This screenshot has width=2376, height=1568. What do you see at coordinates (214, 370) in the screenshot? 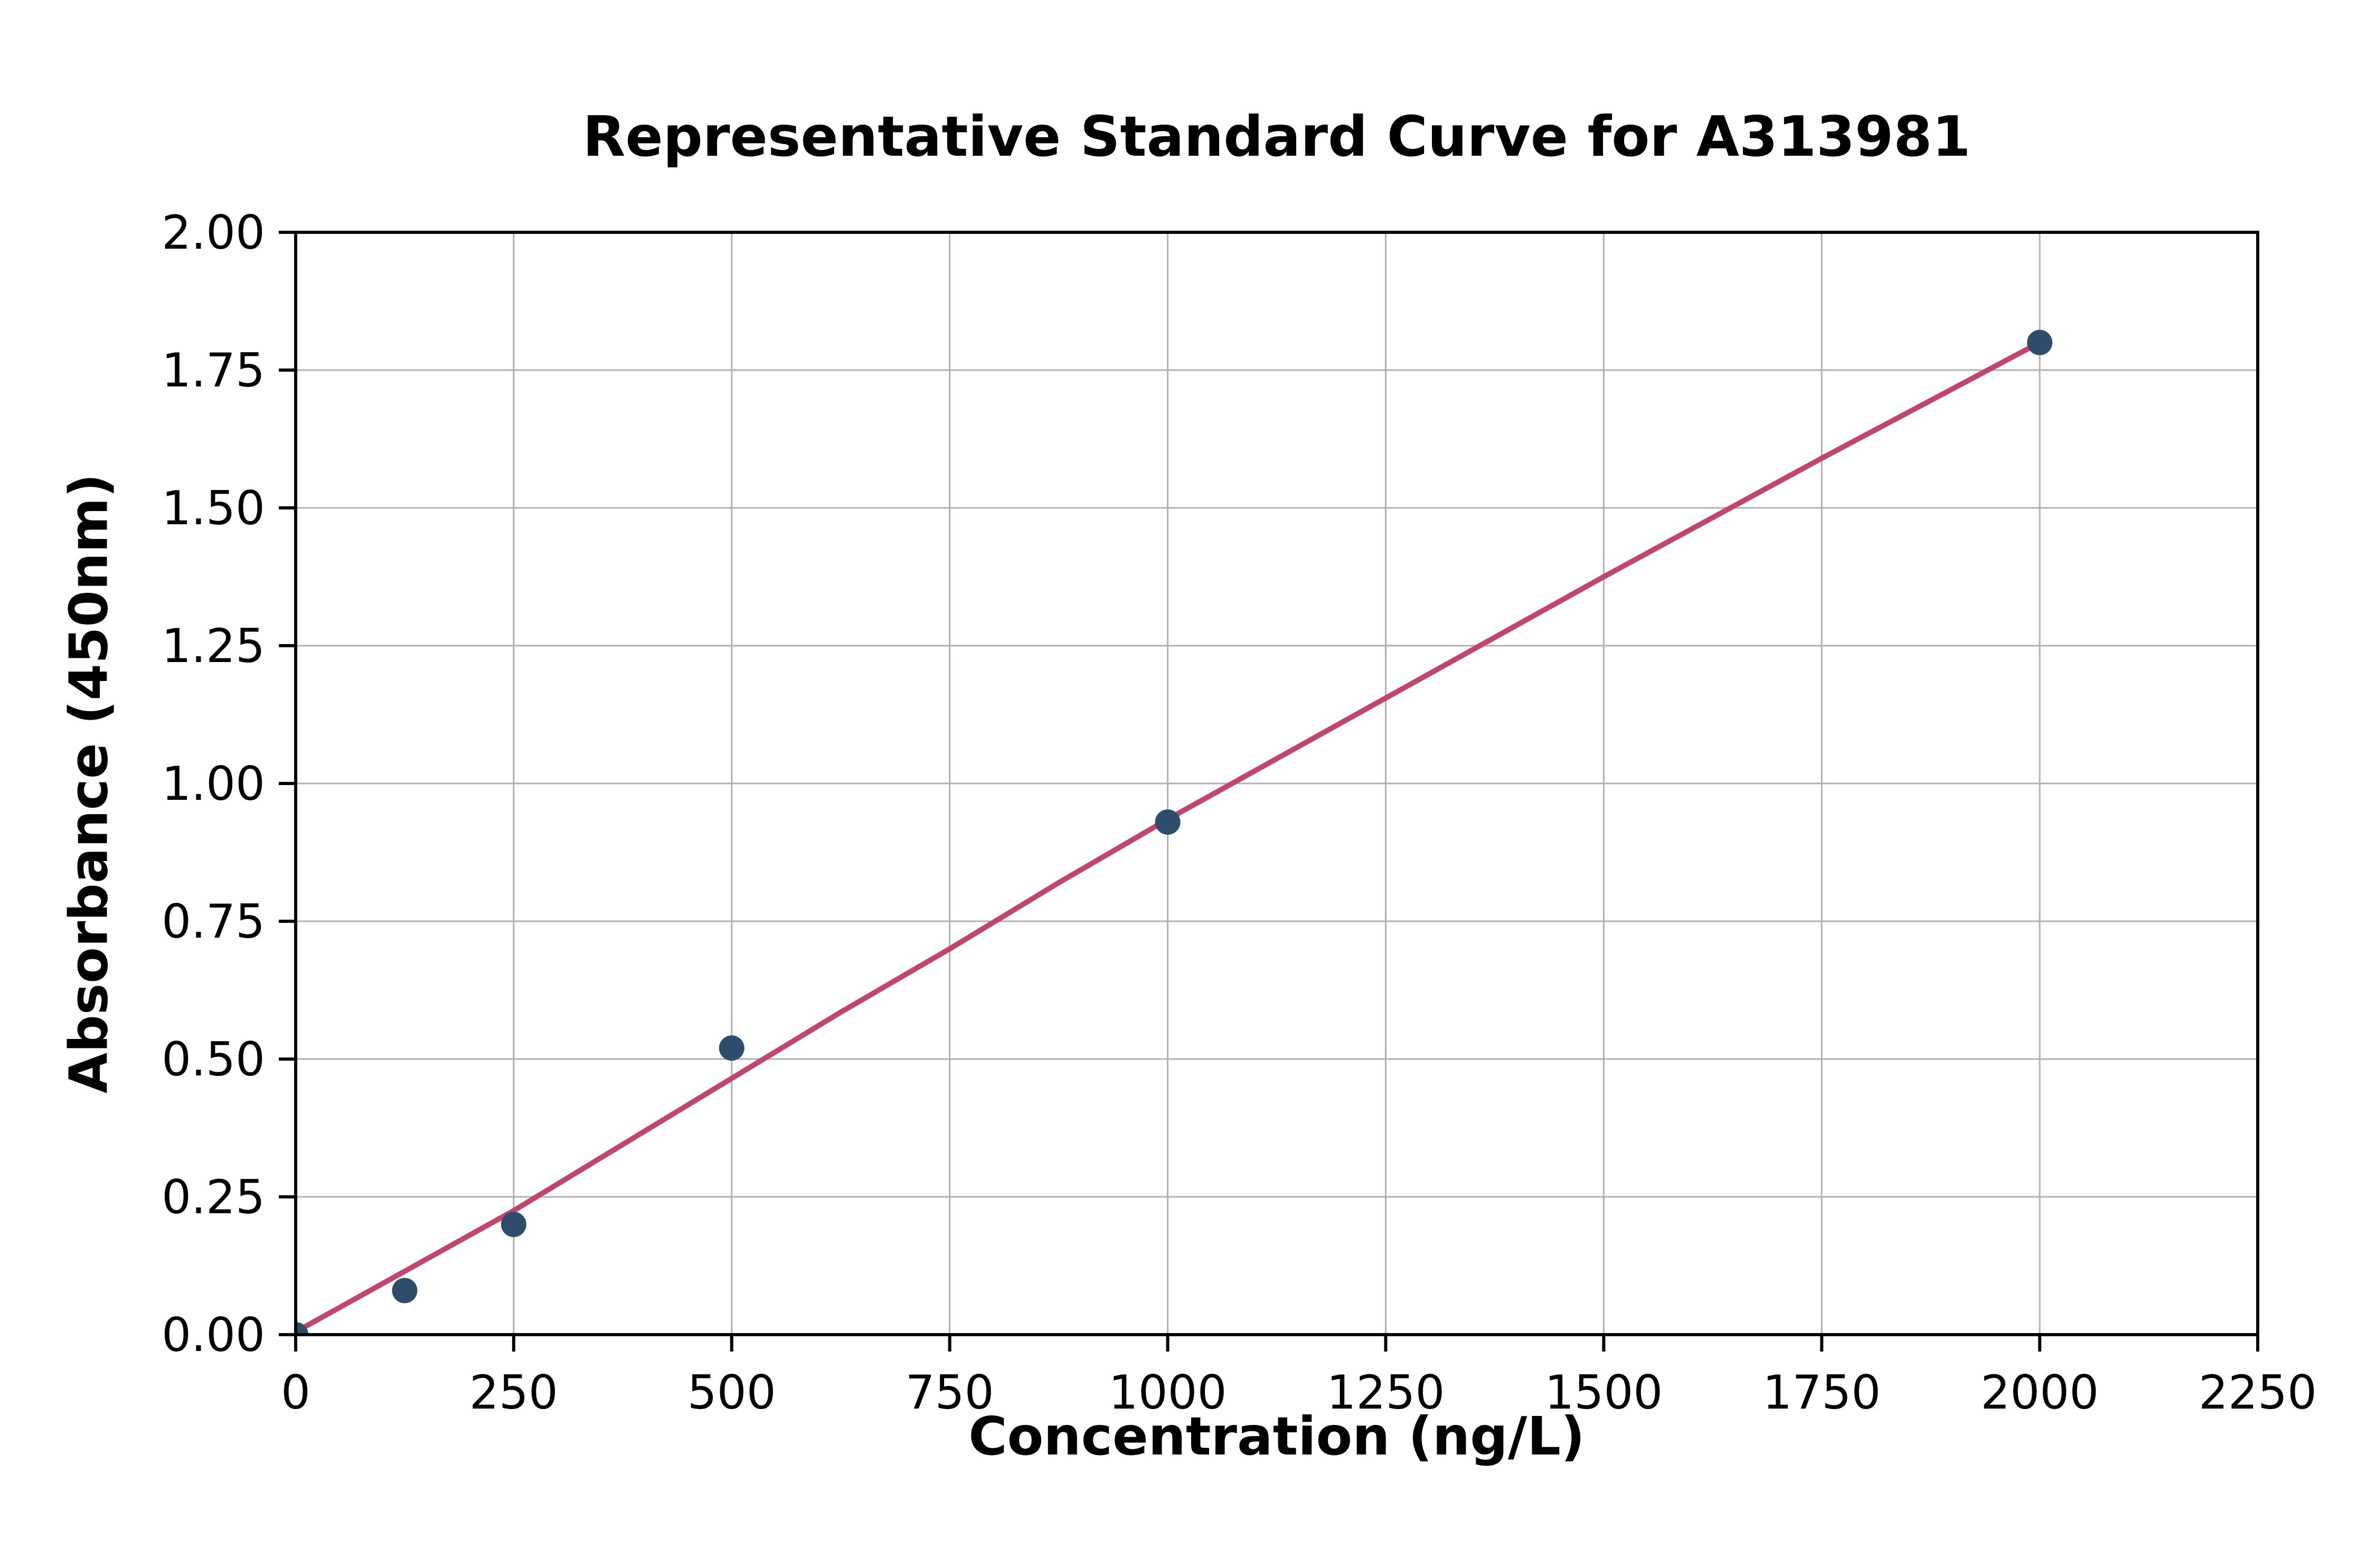
I see `y-tick-label: 1.75` at bounding box center [214, 370].